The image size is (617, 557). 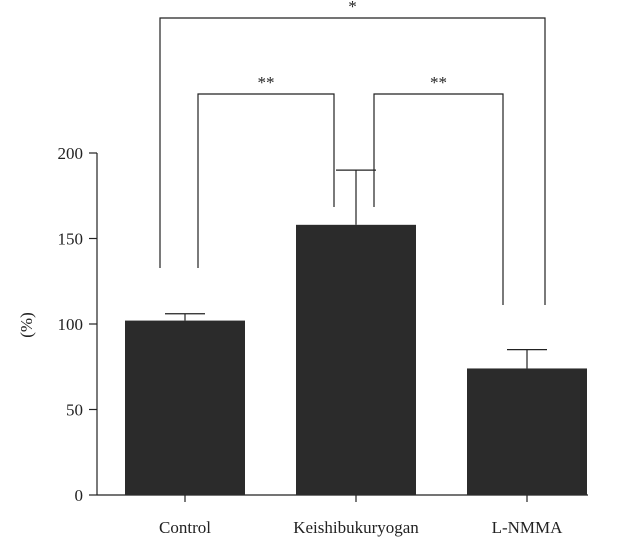 What do you see at coordinates (356, 527) in the screenshot?
I see `x-tick-label: Keishibukuryogan` at bounding box center [356, 527].